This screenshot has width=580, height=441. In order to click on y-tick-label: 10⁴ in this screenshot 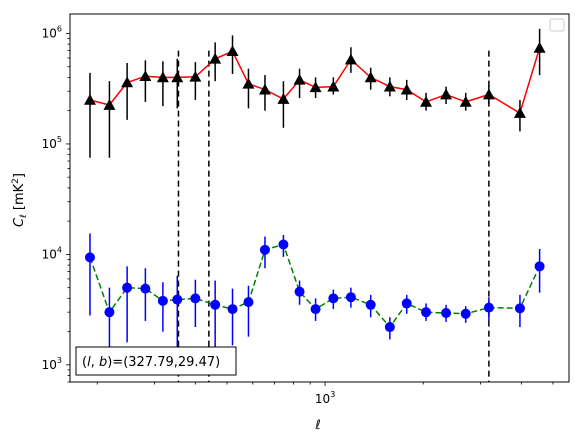, I will do `click(52, 253)`.